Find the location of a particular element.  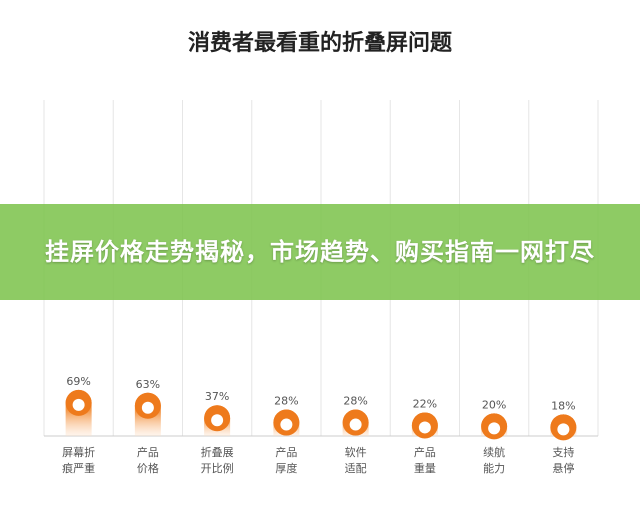

x-tick-label: 痕严重 is located at coordinates (78, 468).